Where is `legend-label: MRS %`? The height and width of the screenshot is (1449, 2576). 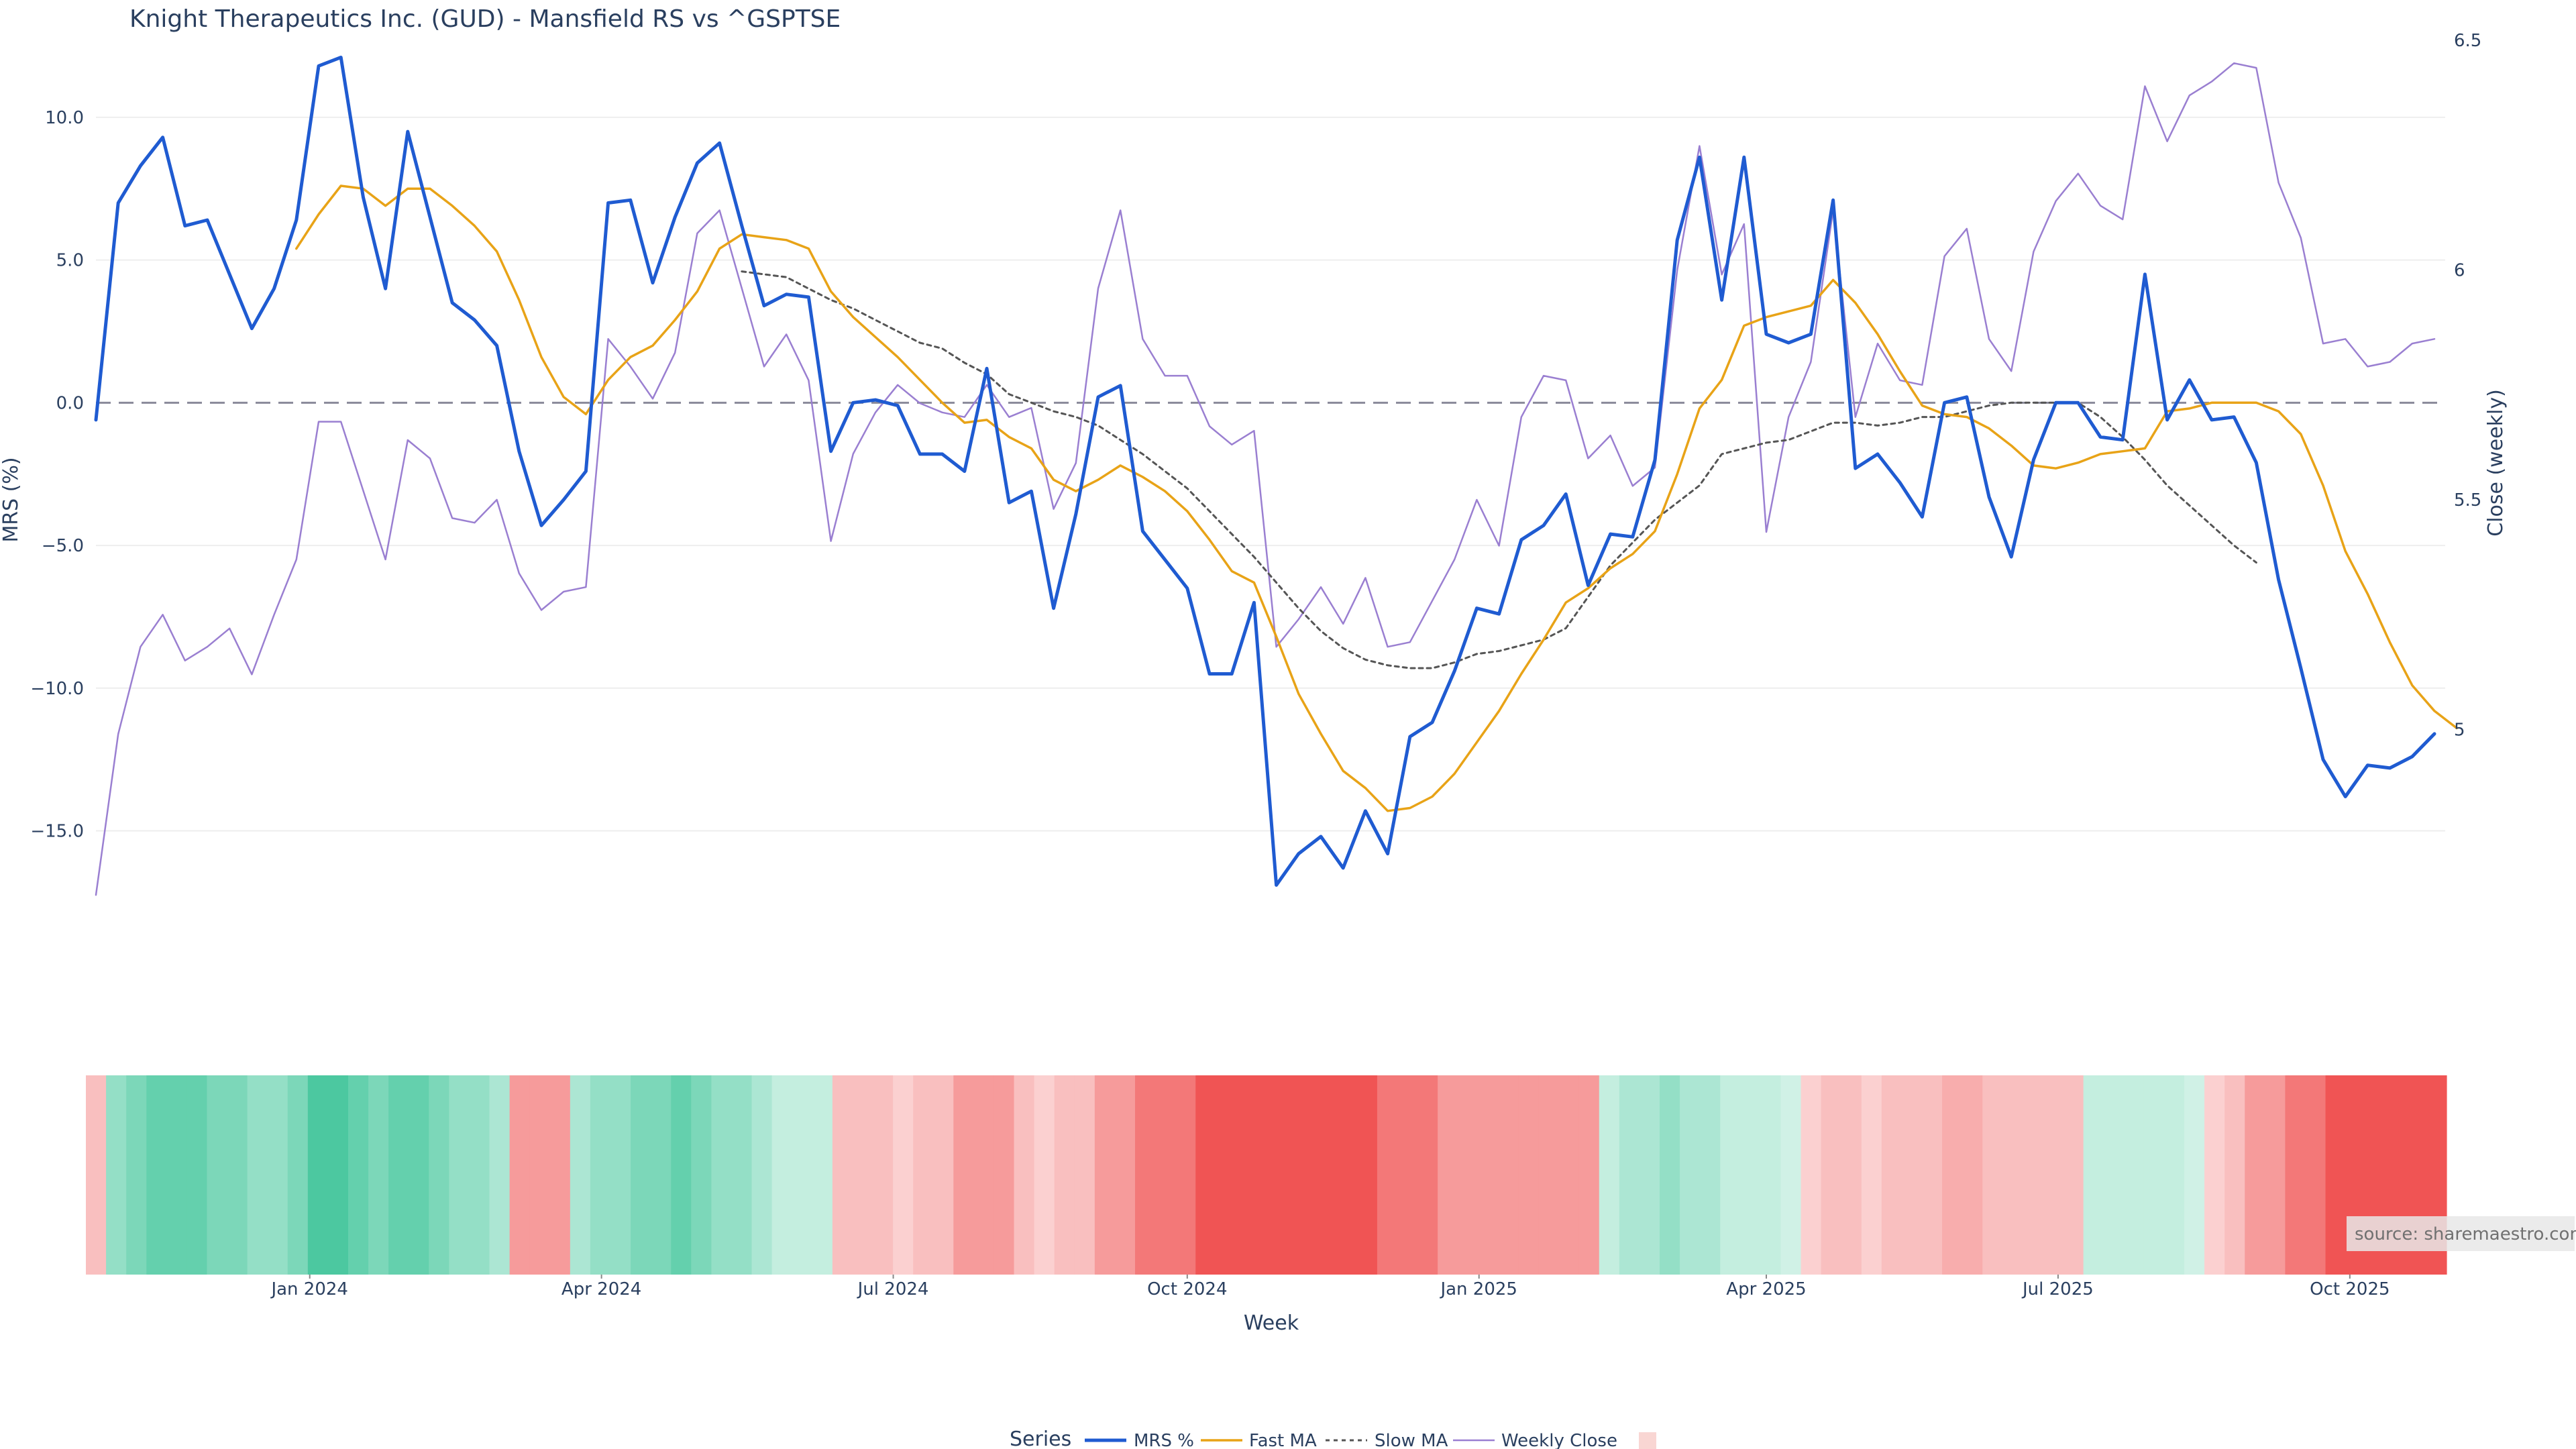
legend-label: MRS % is located at coordinates (1164, 1440).